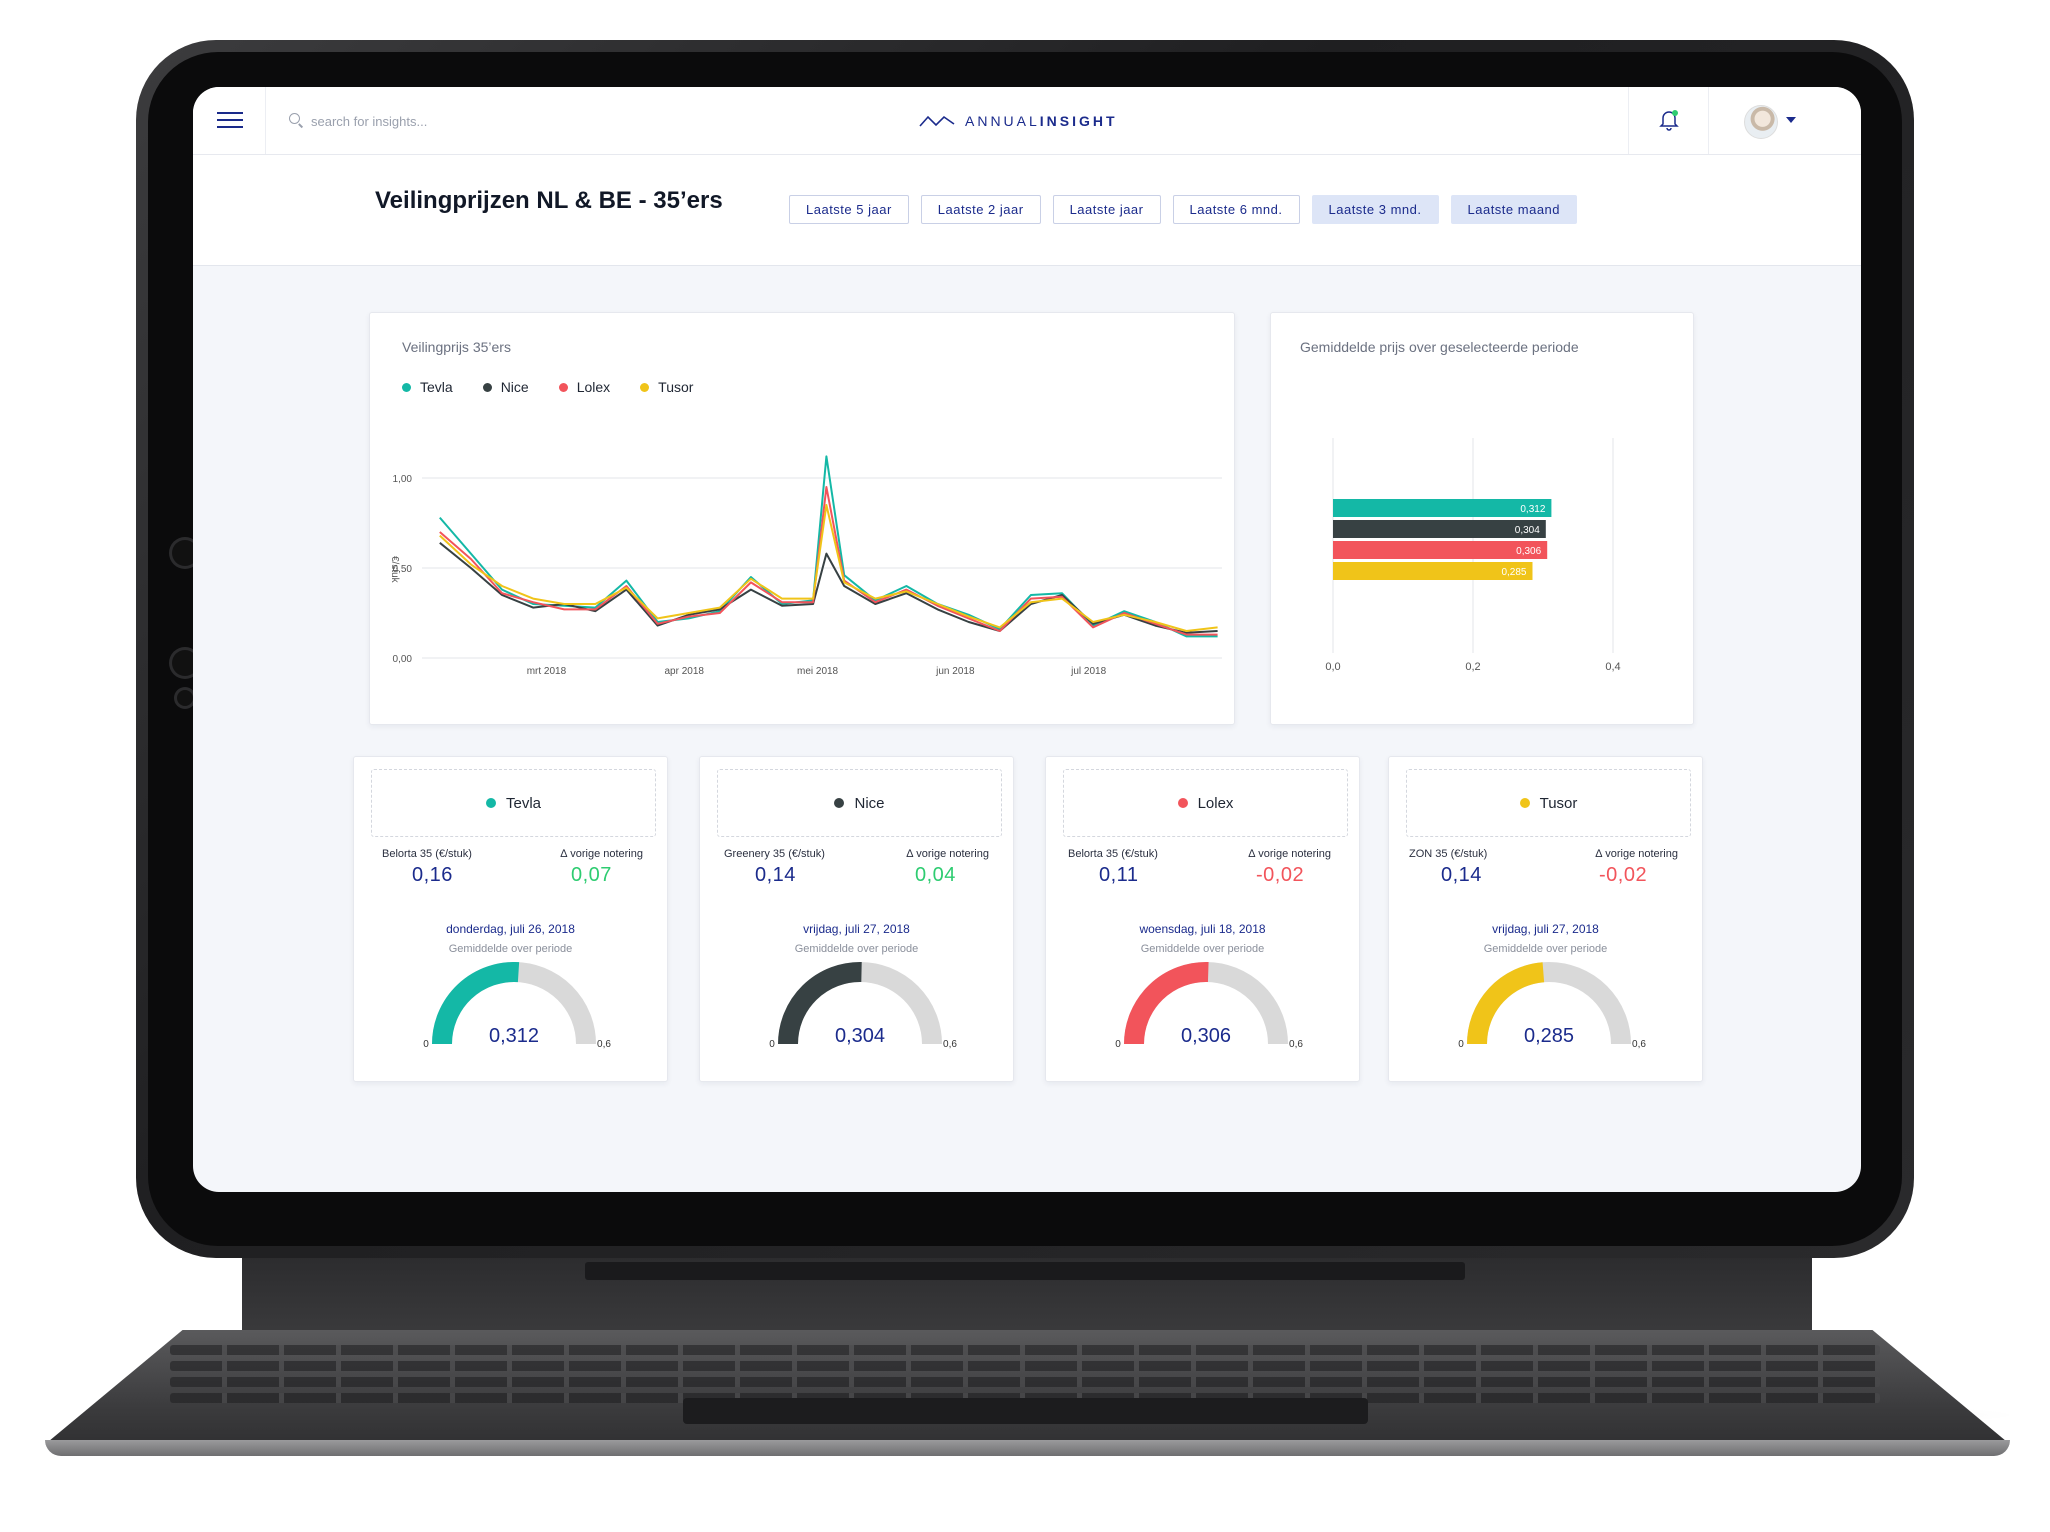 This screenshot has height=1532, width=2050. Describe the element at coordinates (1088, 671) in the screenshot. I see `x-tick-label: jul 2018` at that location.